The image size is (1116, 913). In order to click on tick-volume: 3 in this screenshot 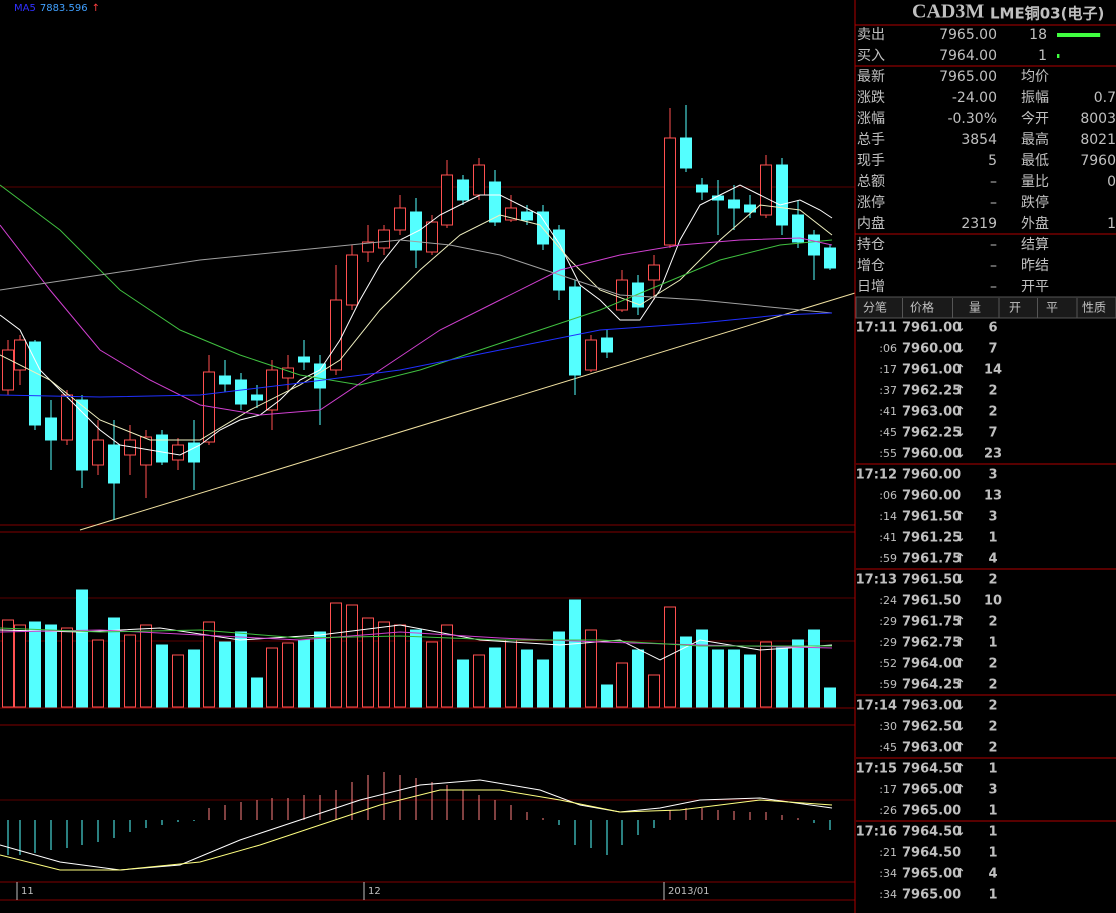, I will do `click(992, 475)`.